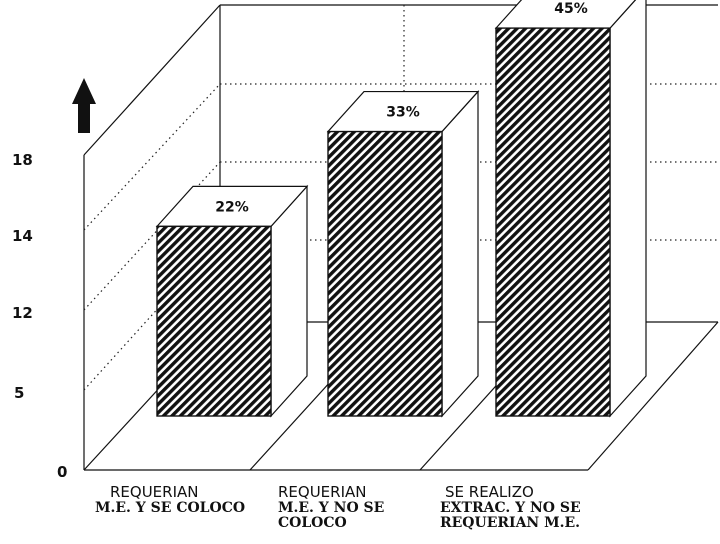 Image resolution: width=720 pixels, height=544 pixels. Describe the element at coordinates (19, 393) in the screenshot. I see `y-tick-label: 5` at that location.